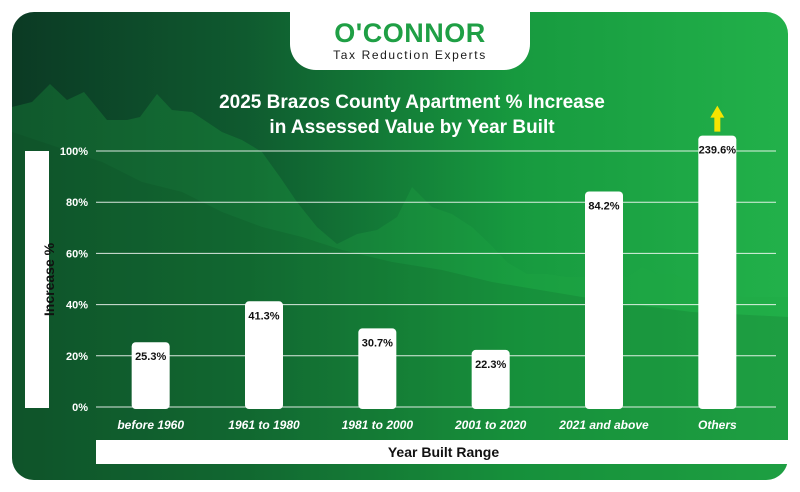  I want to click on y-tick-label: 80%, so click(77, 203).